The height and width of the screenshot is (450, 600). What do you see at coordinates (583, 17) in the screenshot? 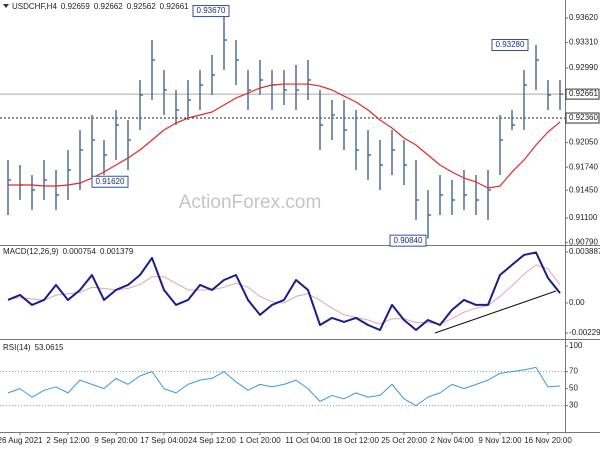
I see `y-tick-label: 0.93620` at bounding box center [583, 17].